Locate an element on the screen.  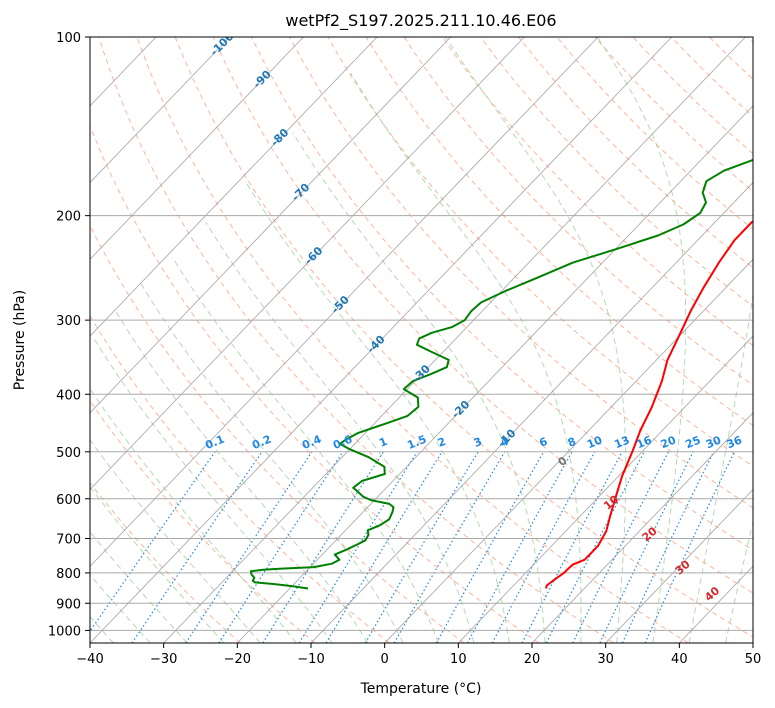
mixing-ratio-label: 20 is located at coordinates (668, 442).